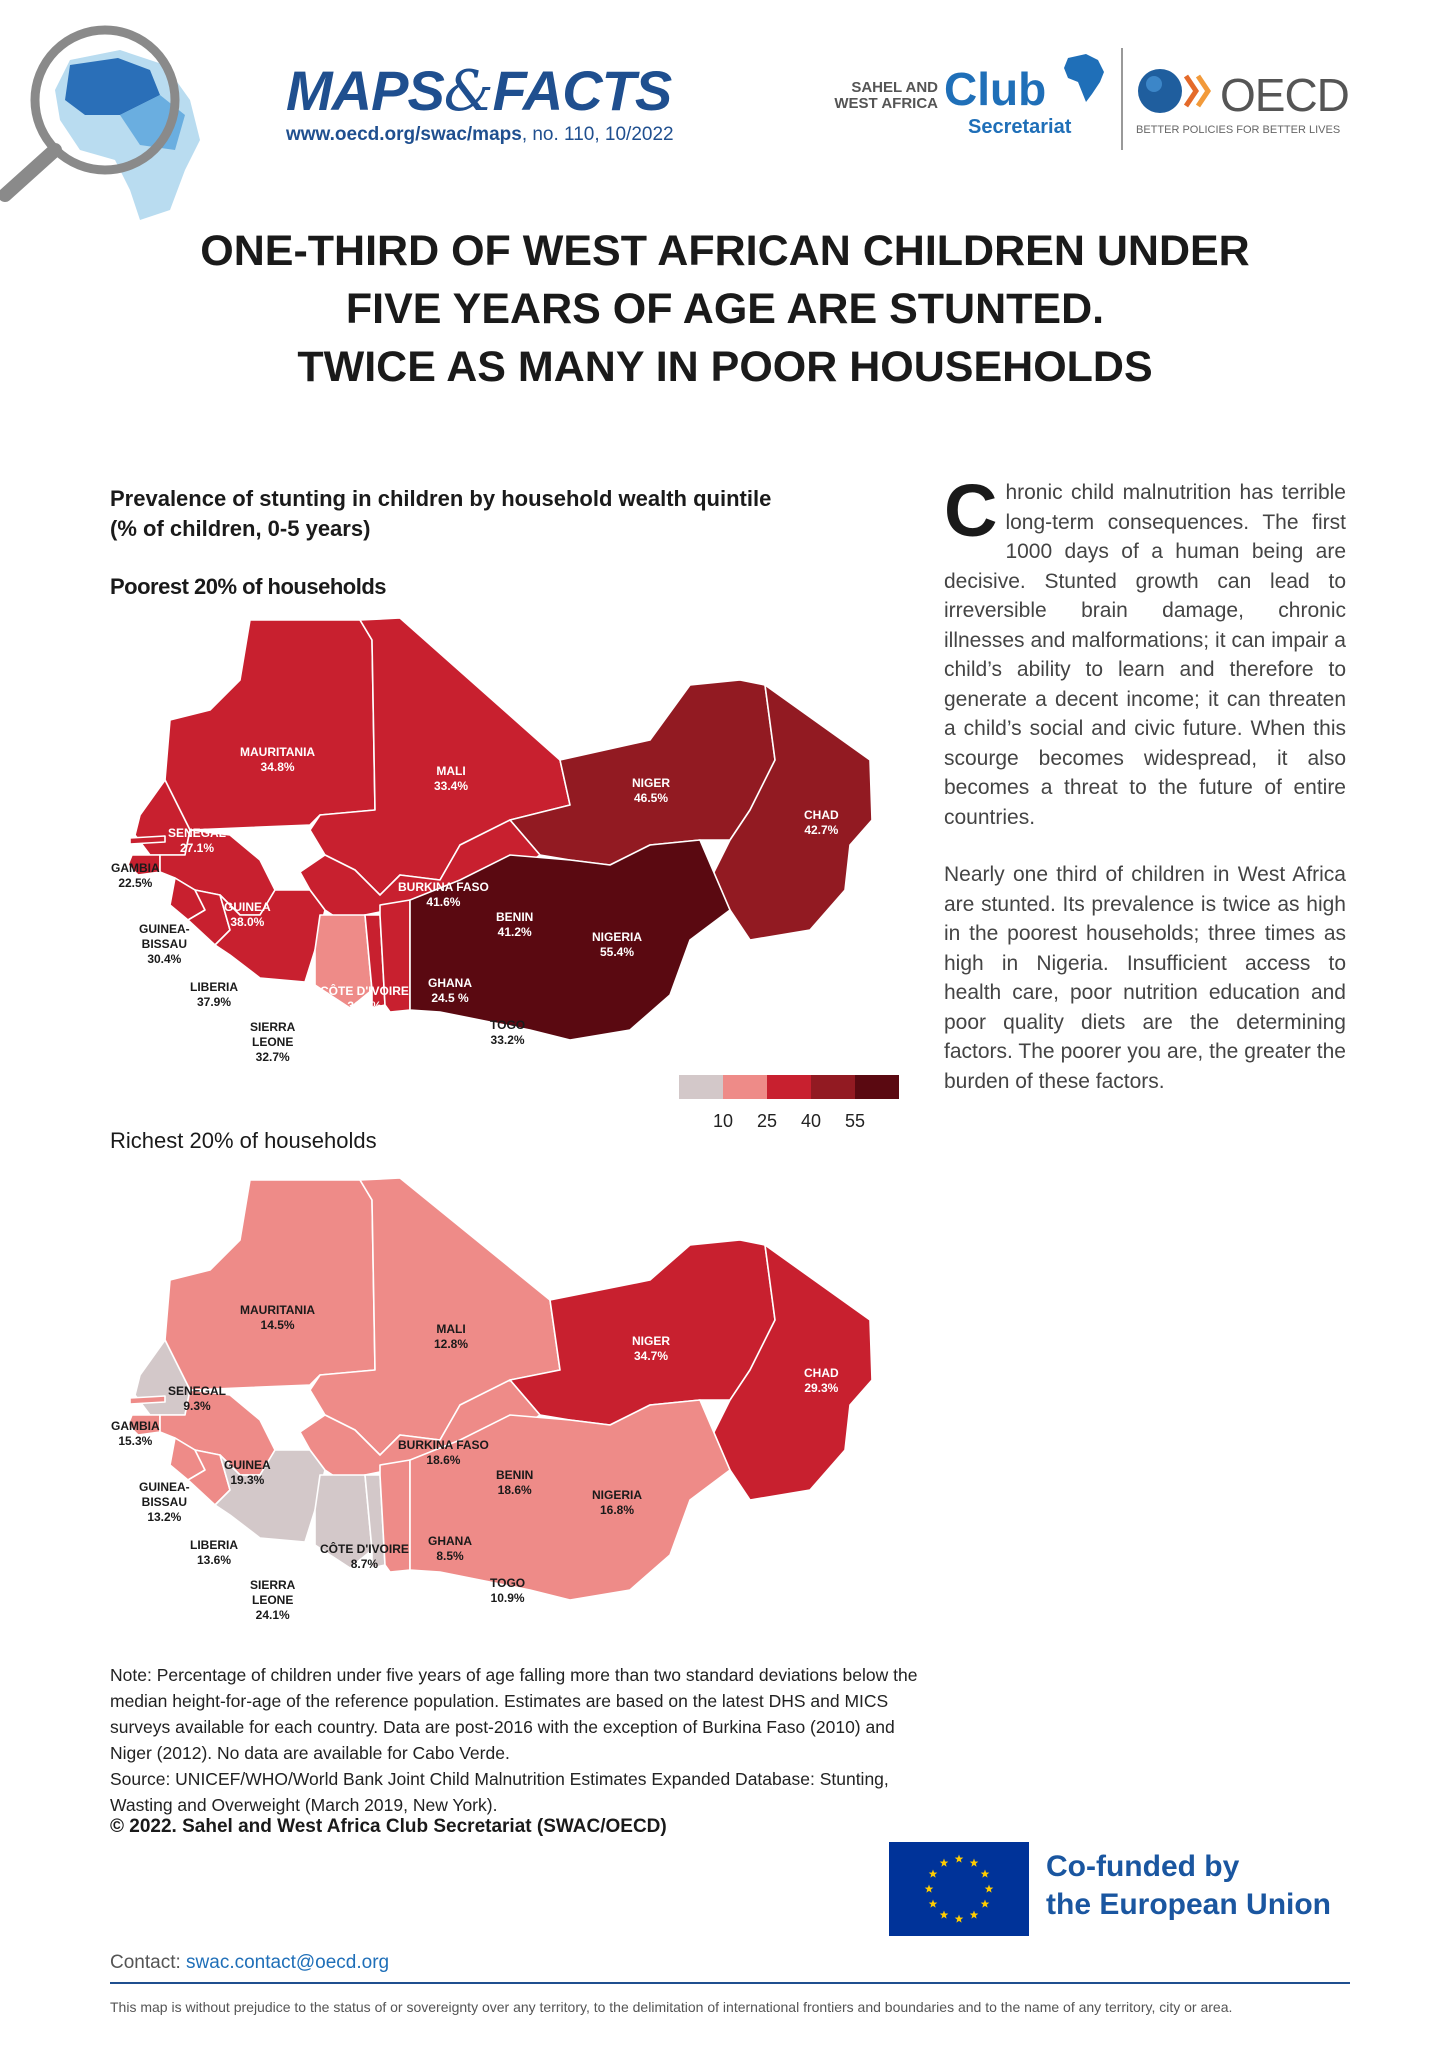 This screenshot has width=1449, height=2048. What do you see at coordinates (821, 822) in the screenshot?
I see `label-chad: CHAD 42.7%` at bounding box center [821, 822].